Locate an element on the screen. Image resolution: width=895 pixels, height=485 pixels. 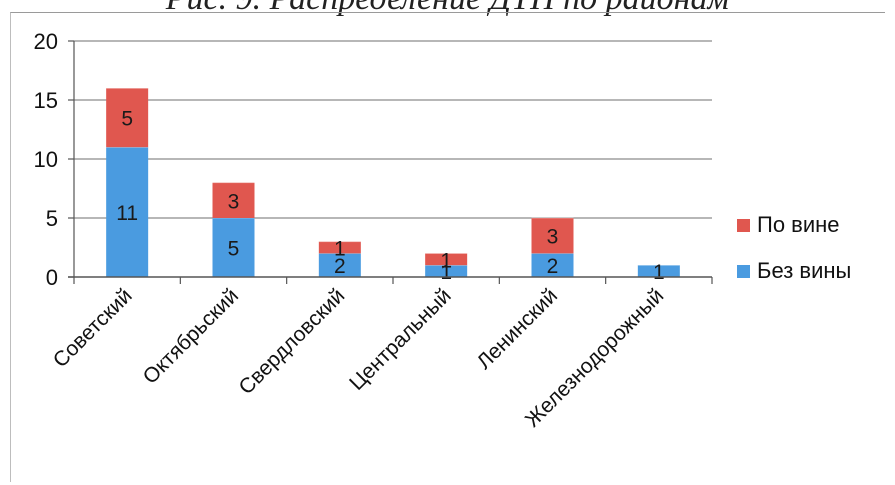
y-tick-label: 0 is located at coordinates (52, 277).